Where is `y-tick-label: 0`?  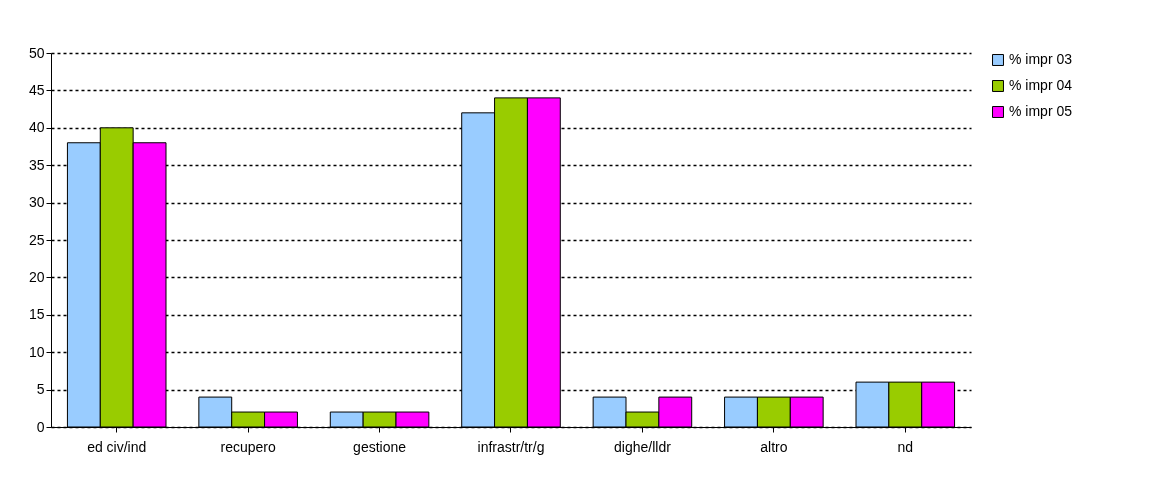 y-tick-label: 0 is located at coordinates (40, 426).